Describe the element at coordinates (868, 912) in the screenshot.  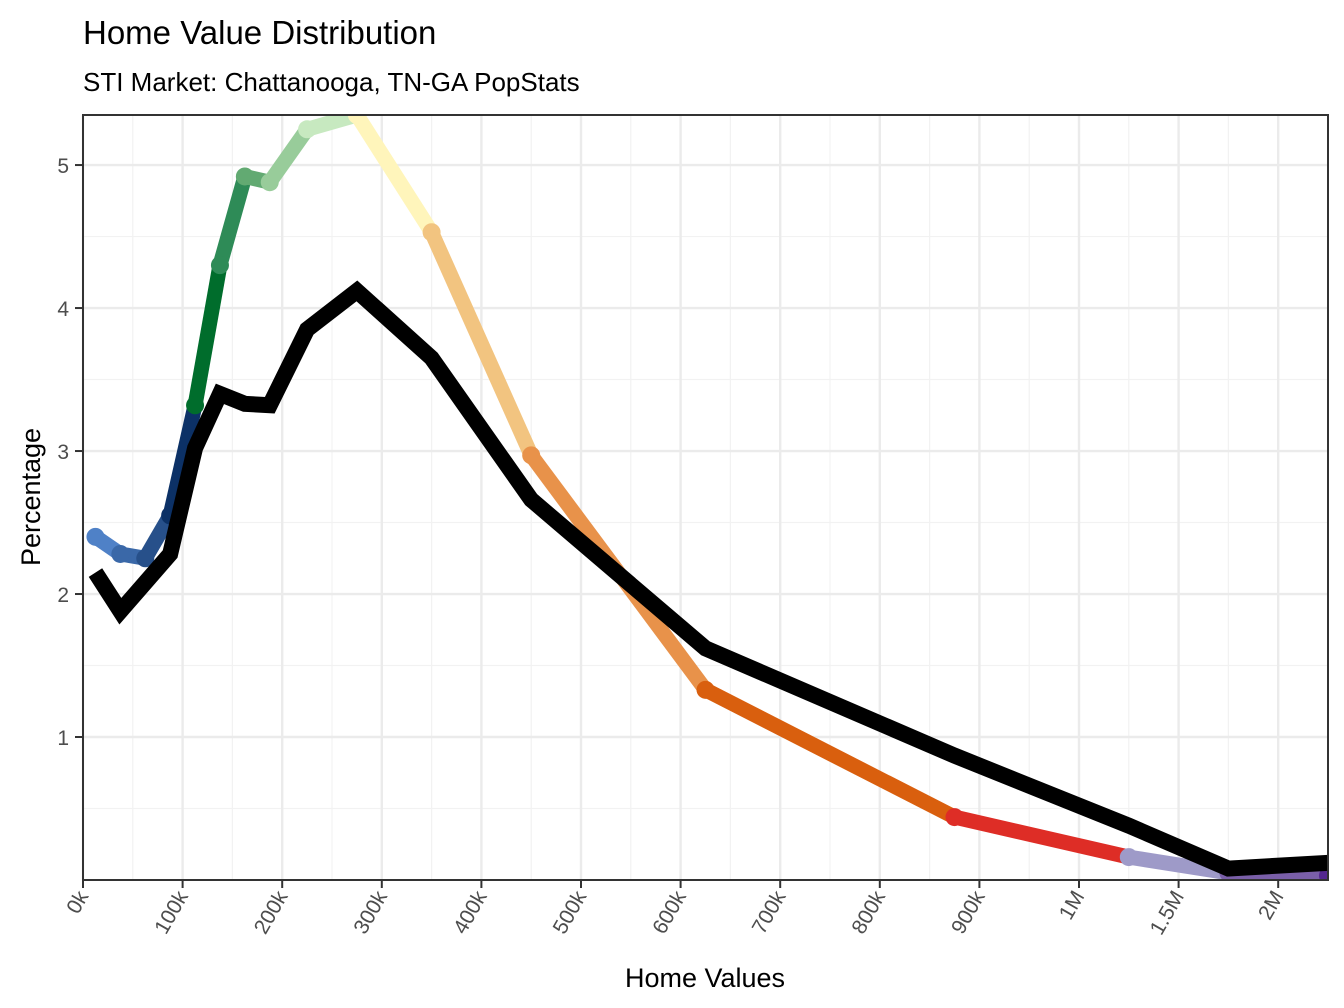
I see `x-tick-label: 800k` at that location.